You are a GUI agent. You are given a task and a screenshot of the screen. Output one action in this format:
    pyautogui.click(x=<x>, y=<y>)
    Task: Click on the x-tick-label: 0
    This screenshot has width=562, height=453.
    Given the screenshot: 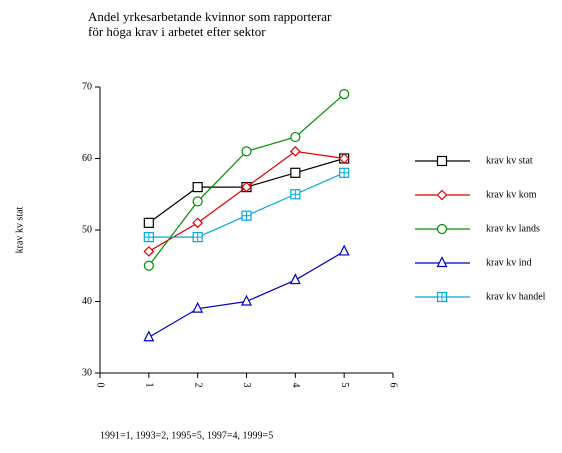 What is the action you would take?
    pyautogui.click(x=100, y=385)
    